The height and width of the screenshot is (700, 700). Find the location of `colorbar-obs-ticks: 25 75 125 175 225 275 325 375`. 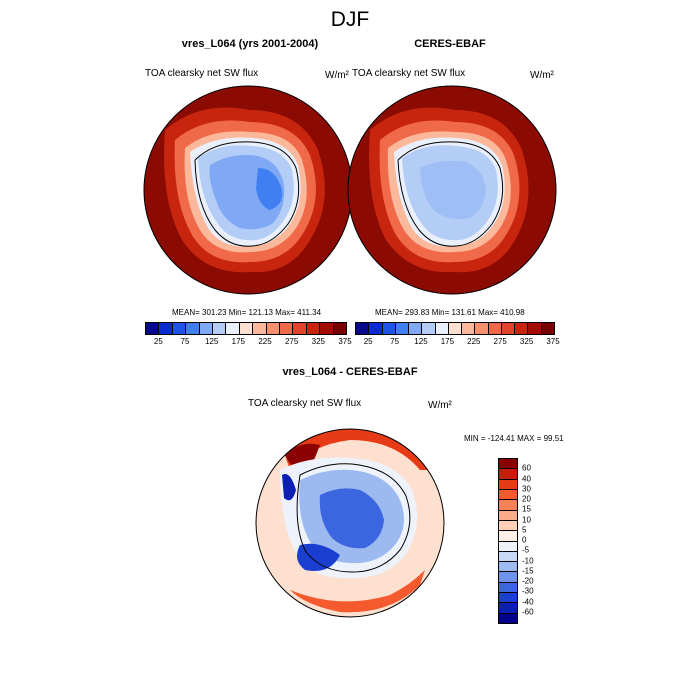

colorbar-obs-ticks: 25 75 125 175 225 275 325 375 is located at coordinates (457, 343).